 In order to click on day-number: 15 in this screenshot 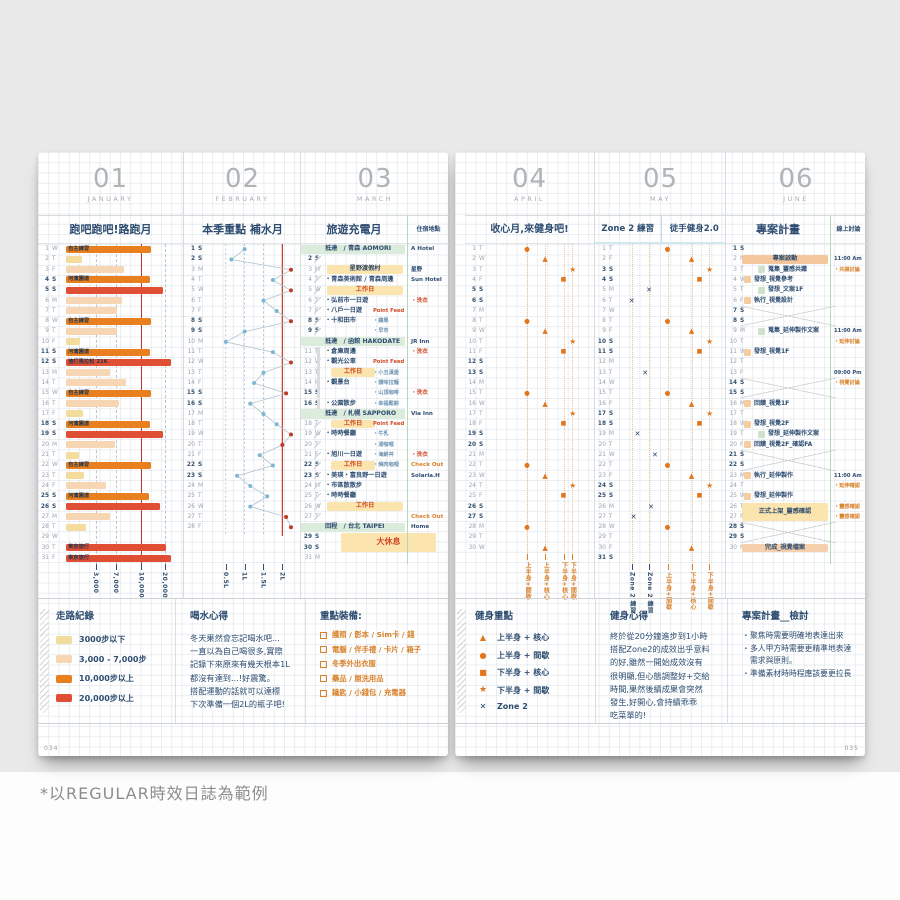, I will do `click(732, 393)`.